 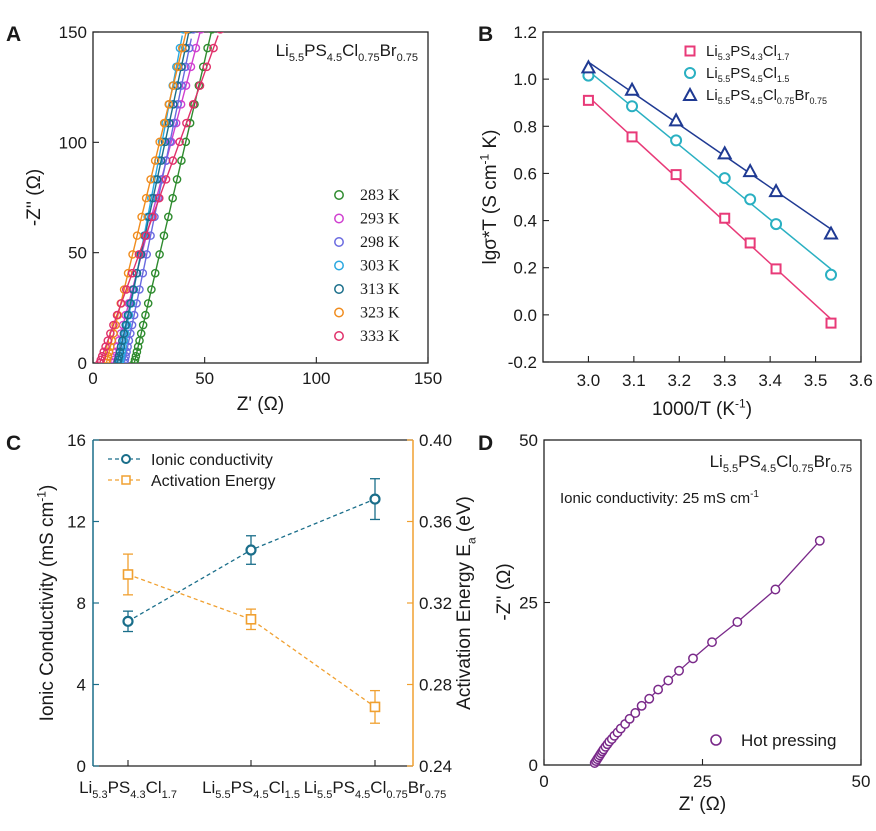 I want to click on x-tick-label: 25, so click(x=702, y=781).